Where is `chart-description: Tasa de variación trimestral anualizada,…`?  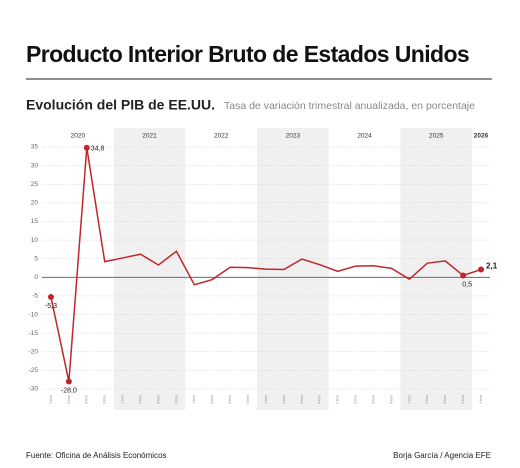 chart-description: Tasa de variación trimestral anualizada,… is located at coordinates (349, 106).